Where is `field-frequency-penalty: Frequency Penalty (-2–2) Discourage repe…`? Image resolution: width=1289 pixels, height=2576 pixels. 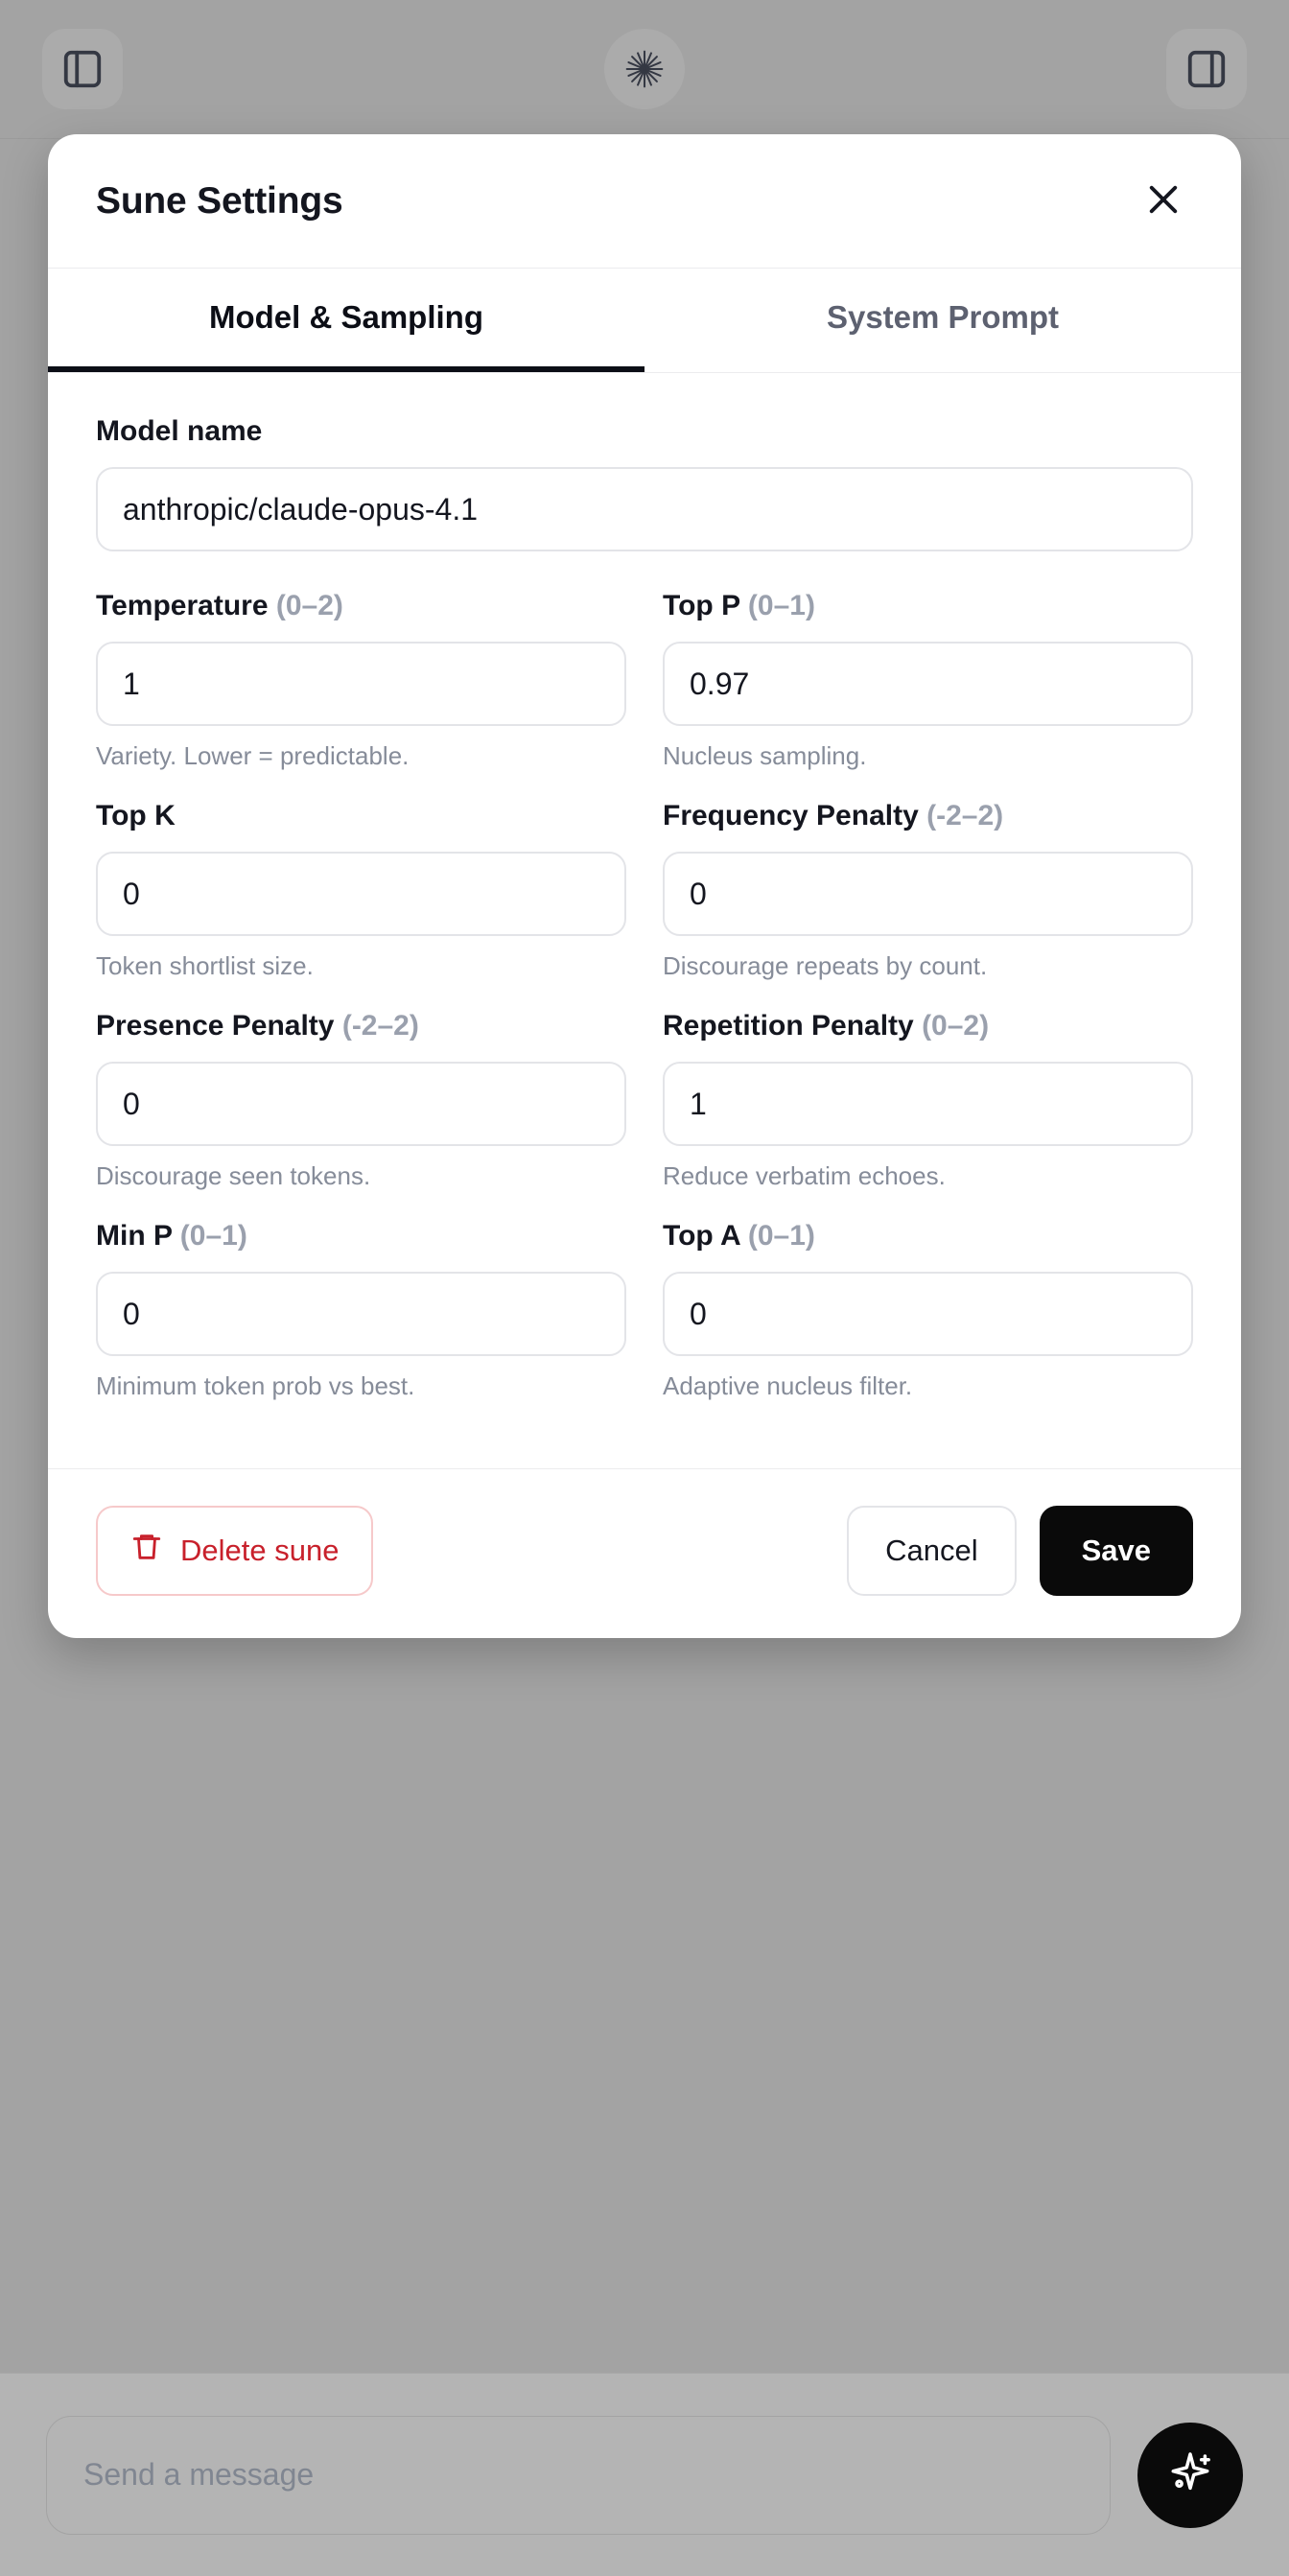
field-frequency-penalty: Frequency Penalty (-2–2) Discourage repe… is located at coordinates (928, 890).